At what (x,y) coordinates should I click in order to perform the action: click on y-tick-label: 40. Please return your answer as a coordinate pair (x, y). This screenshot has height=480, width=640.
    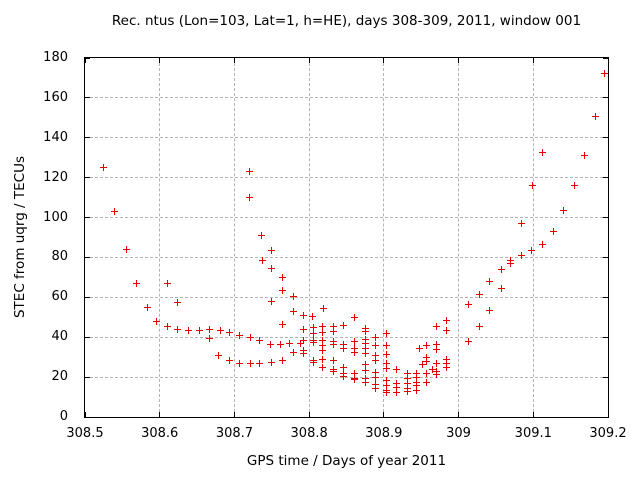
    Looking at the image, I should click on (59, 337).